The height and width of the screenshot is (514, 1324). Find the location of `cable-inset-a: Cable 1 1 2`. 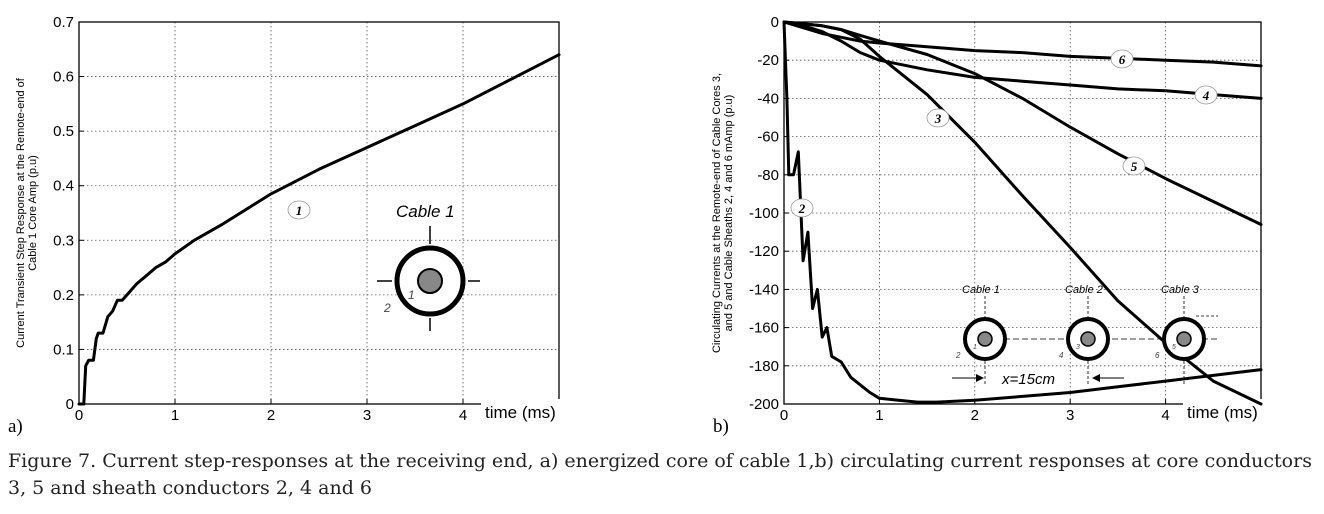

cable-inset-a: Cable 1 1 2 is located at coordinates (428, 266).